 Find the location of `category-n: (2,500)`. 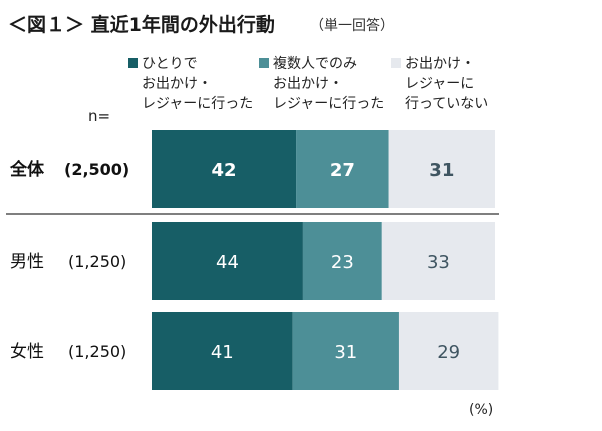

category-n: (2,500) is located at coordinates (96, 169).